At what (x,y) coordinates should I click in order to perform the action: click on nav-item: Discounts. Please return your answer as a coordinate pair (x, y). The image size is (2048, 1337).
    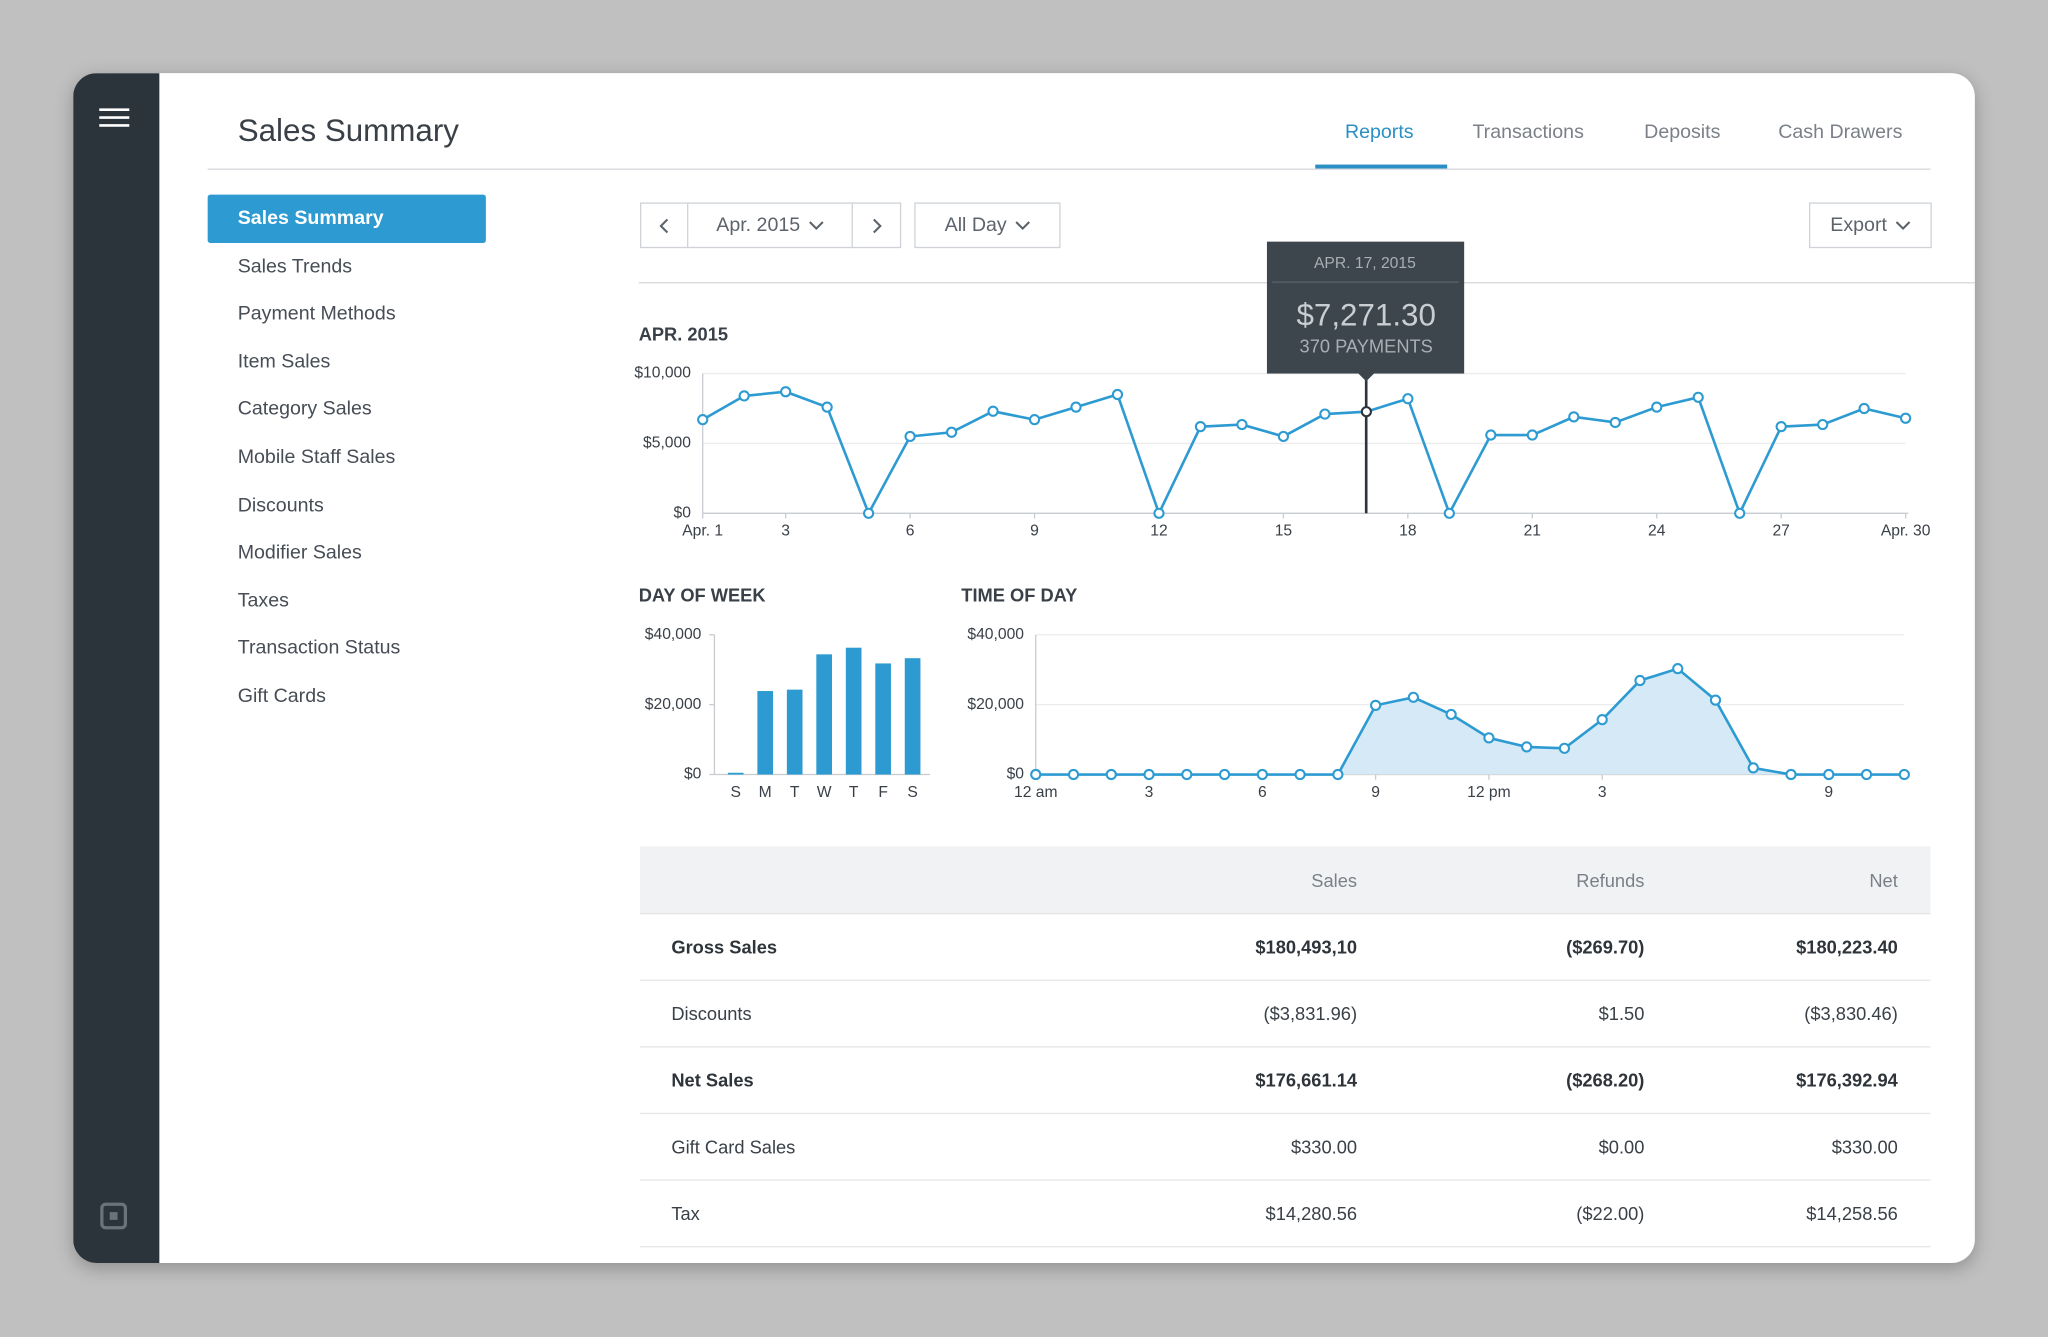
    Looking at the image, I should click on (280, 505).